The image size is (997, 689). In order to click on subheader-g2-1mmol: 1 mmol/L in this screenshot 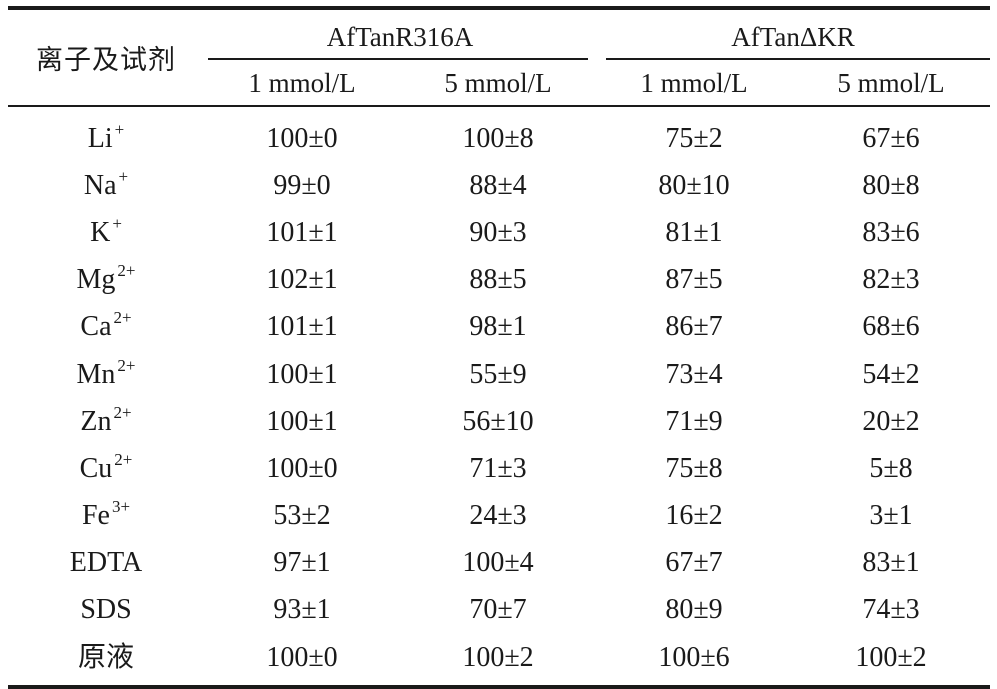, I will do `click(694, 82)`.